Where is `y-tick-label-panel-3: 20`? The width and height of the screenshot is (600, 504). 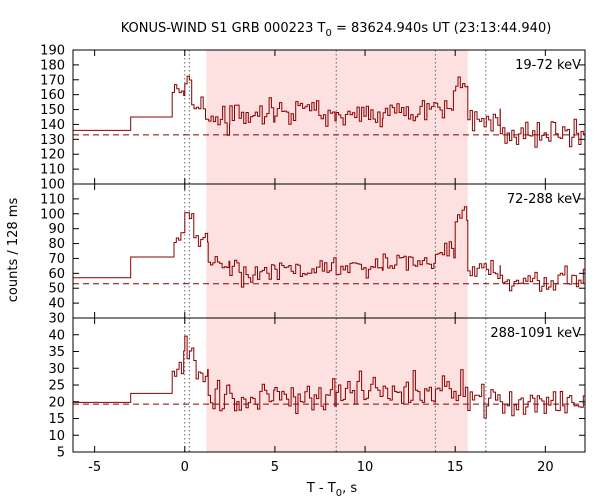 y-tick-label-panel-3: 20 is located at coordinates (56, 402).